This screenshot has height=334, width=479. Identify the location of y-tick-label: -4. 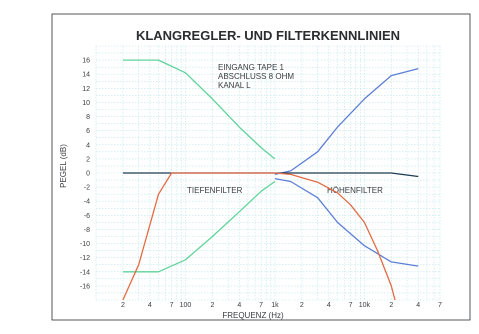
(87, 202).